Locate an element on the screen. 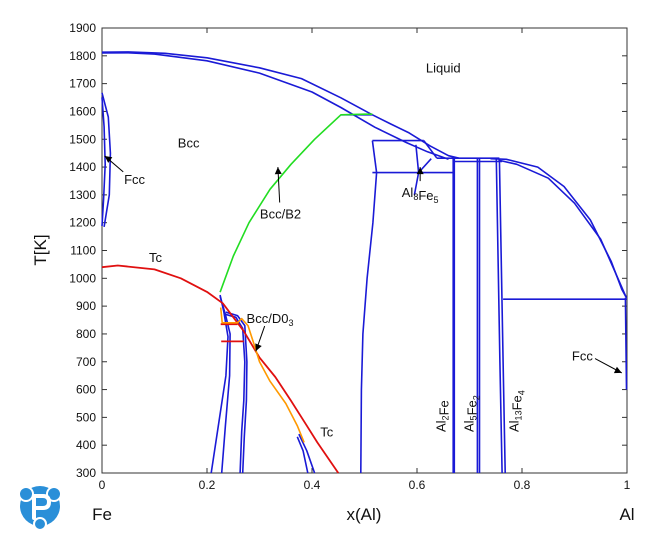  y-tick-label: 800 is located at coordinates (86, 334).